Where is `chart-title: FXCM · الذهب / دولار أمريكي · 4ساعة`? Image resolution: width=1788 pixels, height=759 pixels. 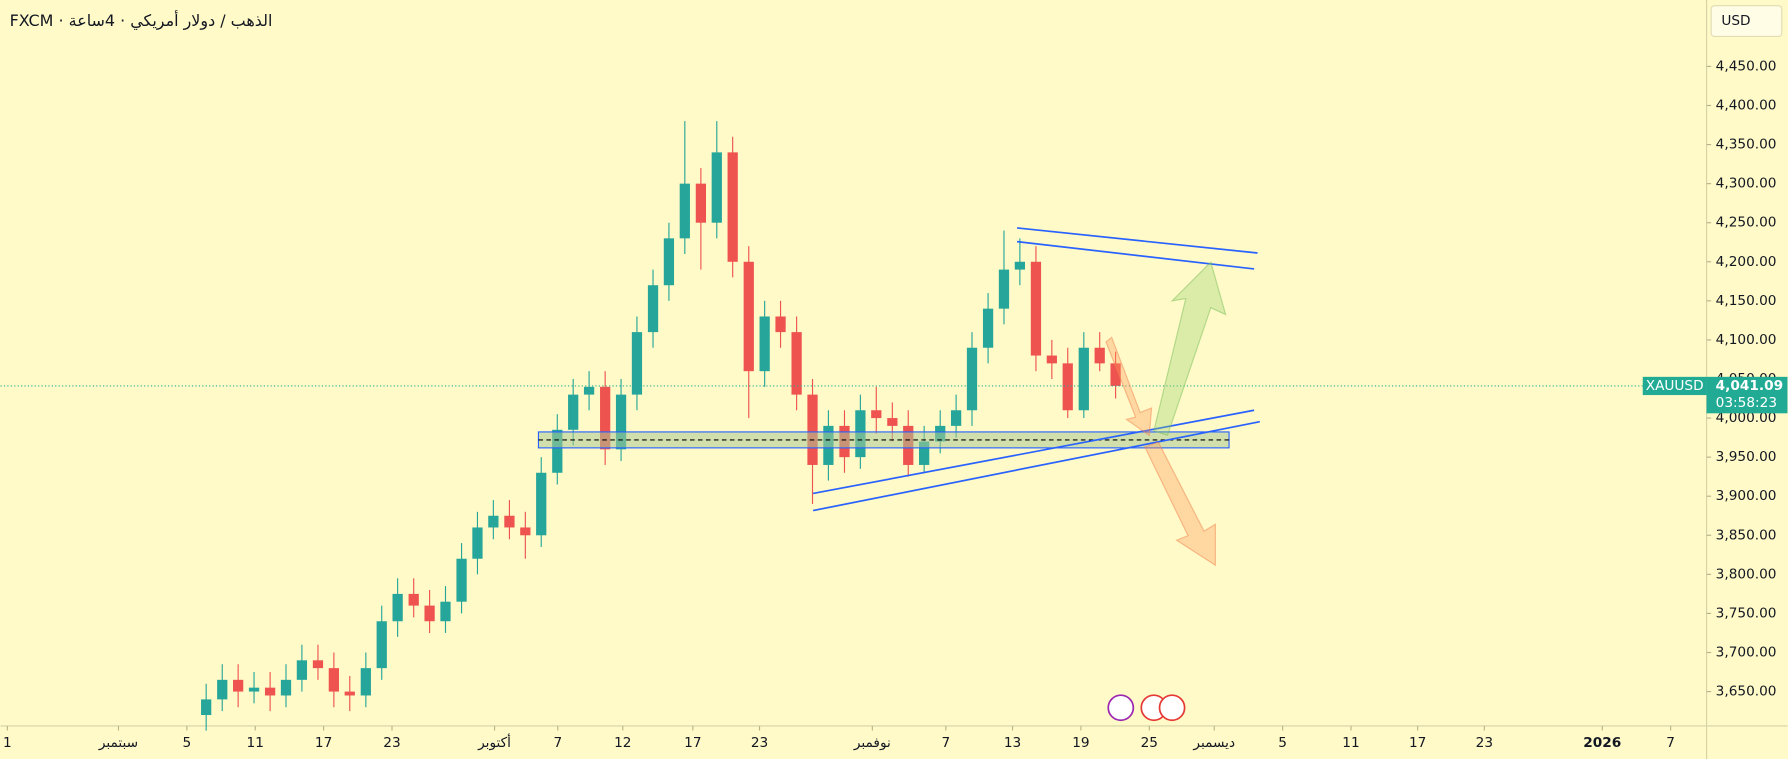 chart-title: FXCM · الذهب / دولار أمريكي · 4ساعة is located at coordinates (141, 20).